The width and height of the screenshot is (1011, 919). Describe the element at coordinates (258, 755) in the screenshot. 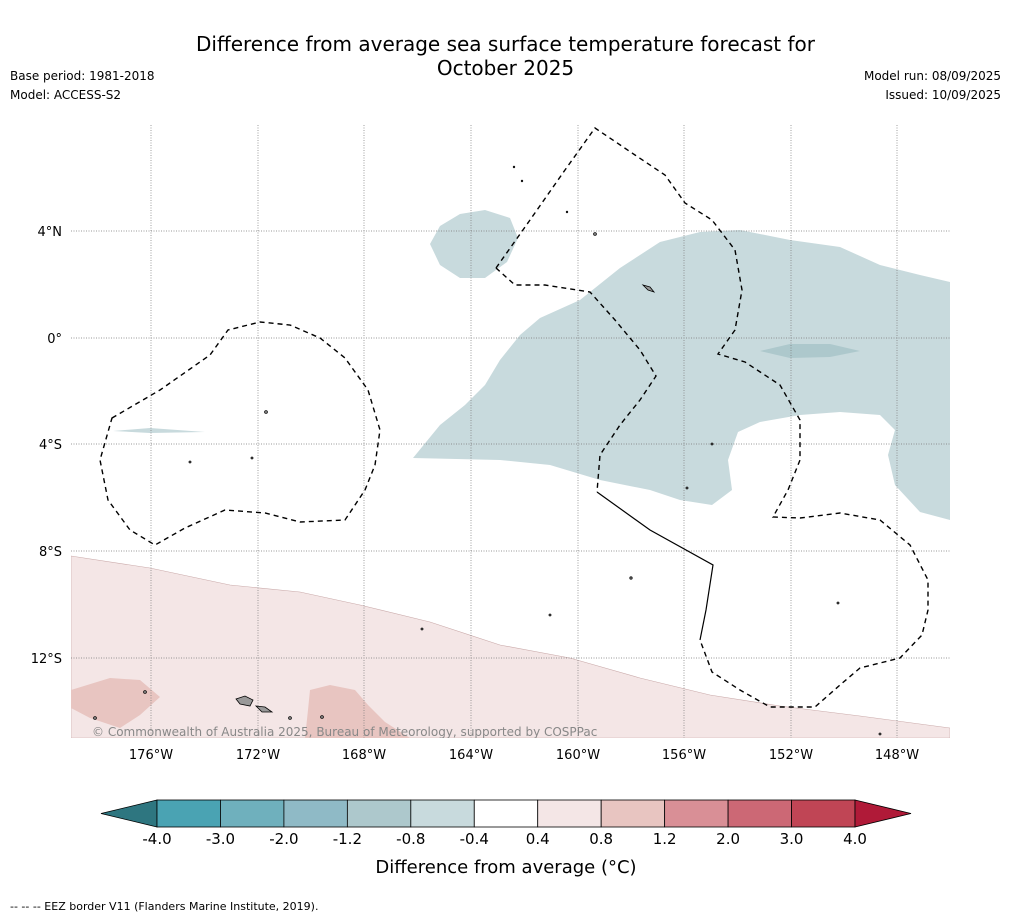

I see `lon-label: 172°W` at that location.